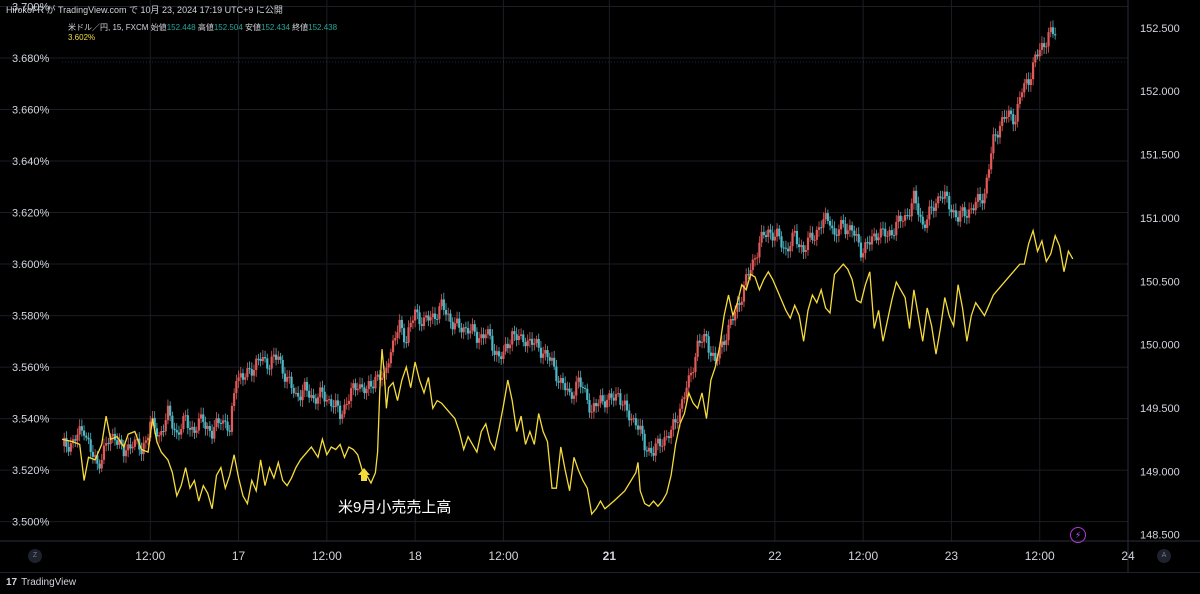  Describe the element at coordinates (253, 27) in the screenshot. I see `low-label: 安値` at that location.